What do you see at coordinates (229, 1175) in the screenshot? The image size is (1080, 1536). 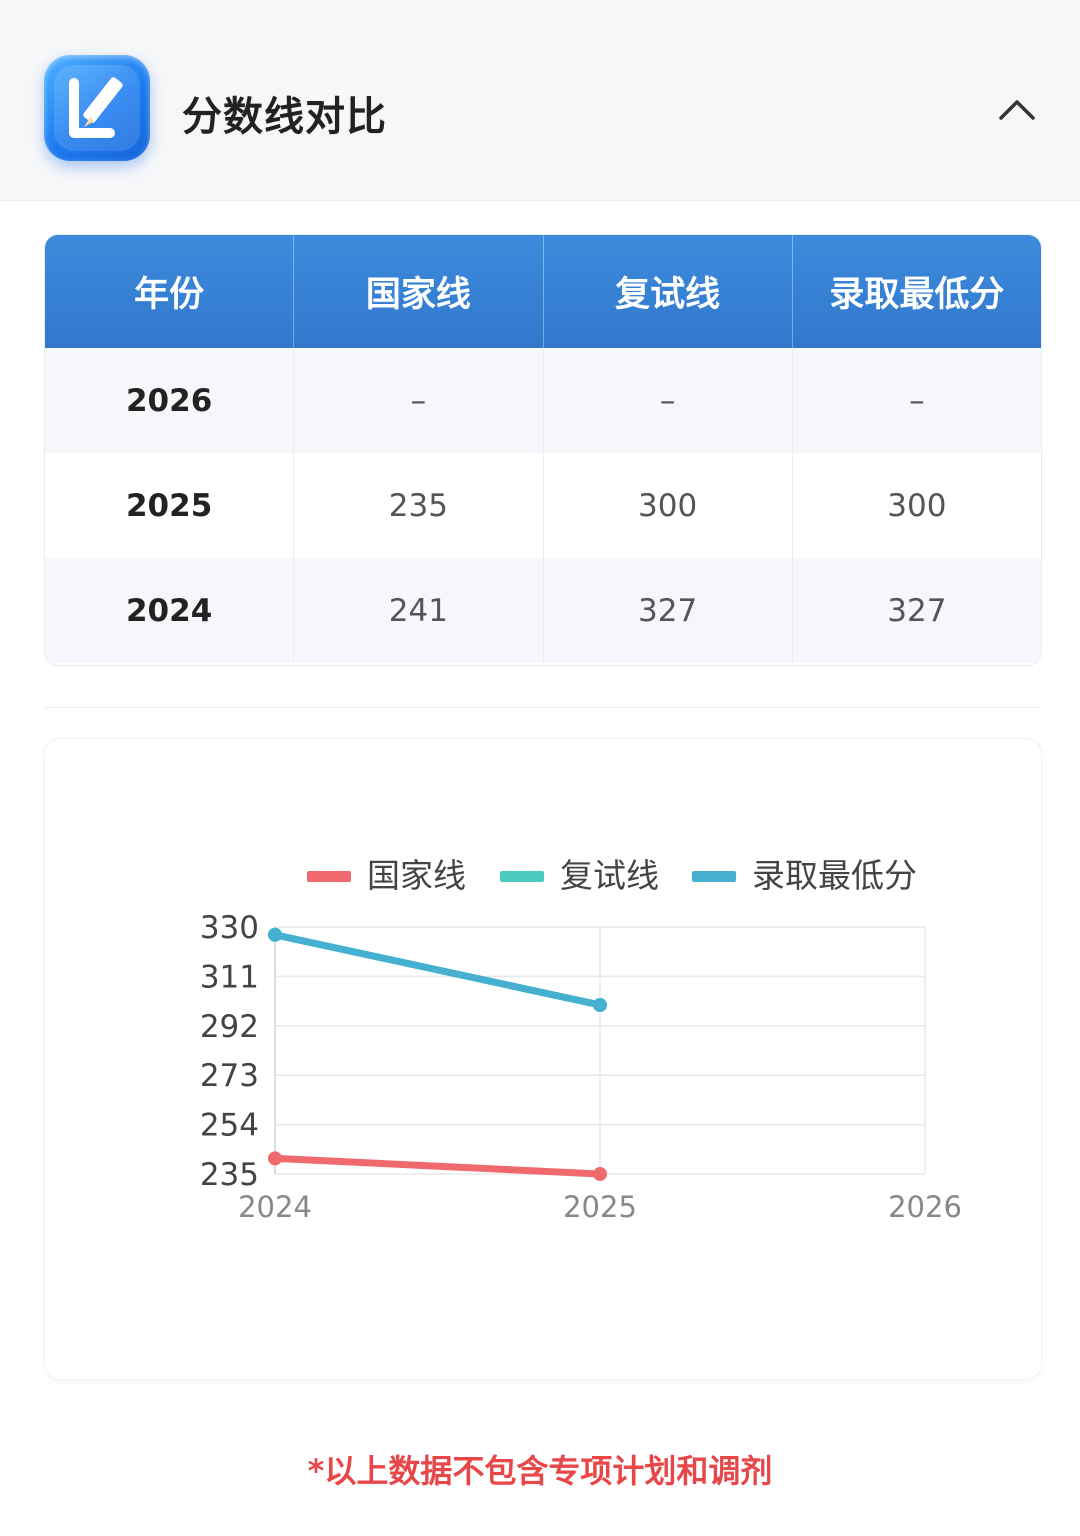 I see `y-tick-label: 235` at bounding box center [229, 1175].